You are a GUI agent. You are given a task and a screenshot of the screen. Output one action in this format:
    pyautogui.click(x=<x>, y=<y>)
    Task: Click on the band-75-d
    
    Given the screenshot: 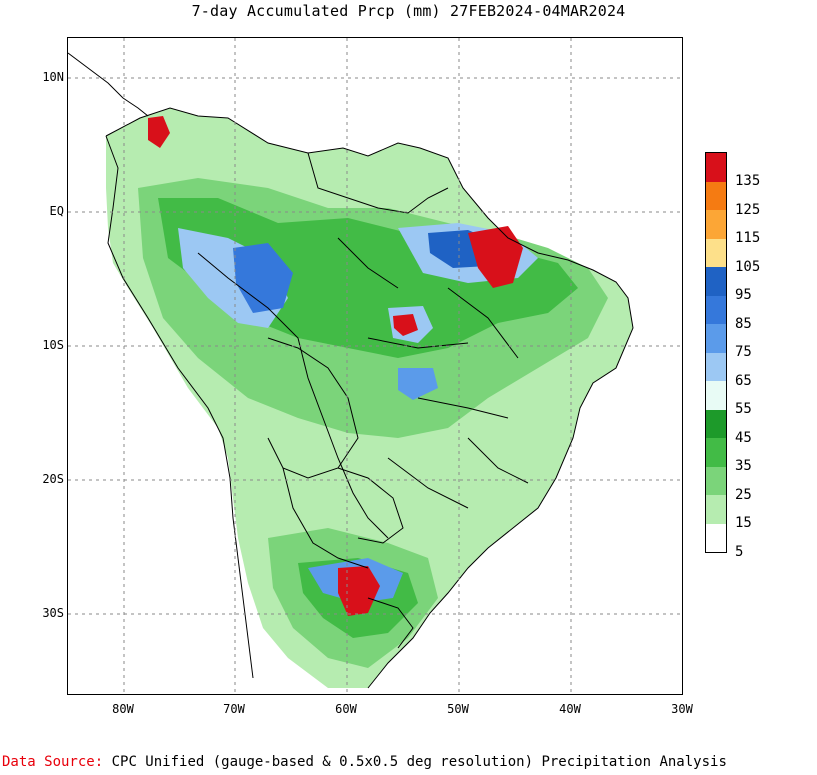 What is the action you would take?
    pyautogui.click(x=418, y=384)
    